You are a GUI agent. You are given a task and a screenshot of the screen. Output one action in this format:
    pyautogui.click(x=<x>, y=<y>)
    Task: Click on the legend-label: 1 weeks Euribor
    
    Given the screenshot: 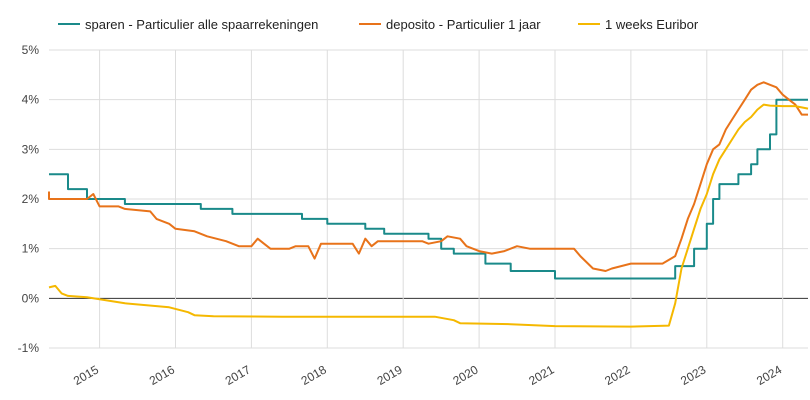 What is the action you would take?
    pyautogui.click(x=652, y=24)
    